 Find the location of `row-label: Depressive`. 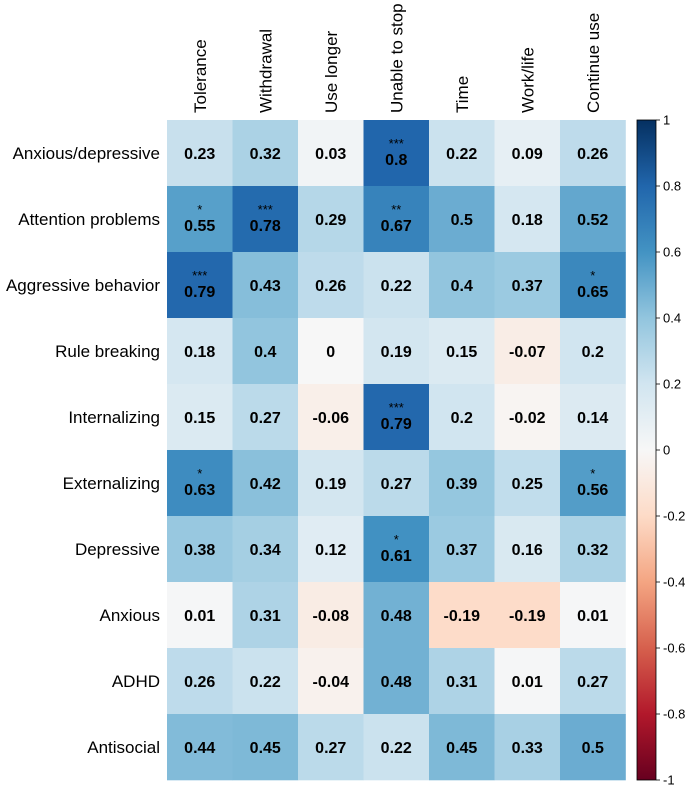

row-label: Depressive is located at coordinates (117, 549).